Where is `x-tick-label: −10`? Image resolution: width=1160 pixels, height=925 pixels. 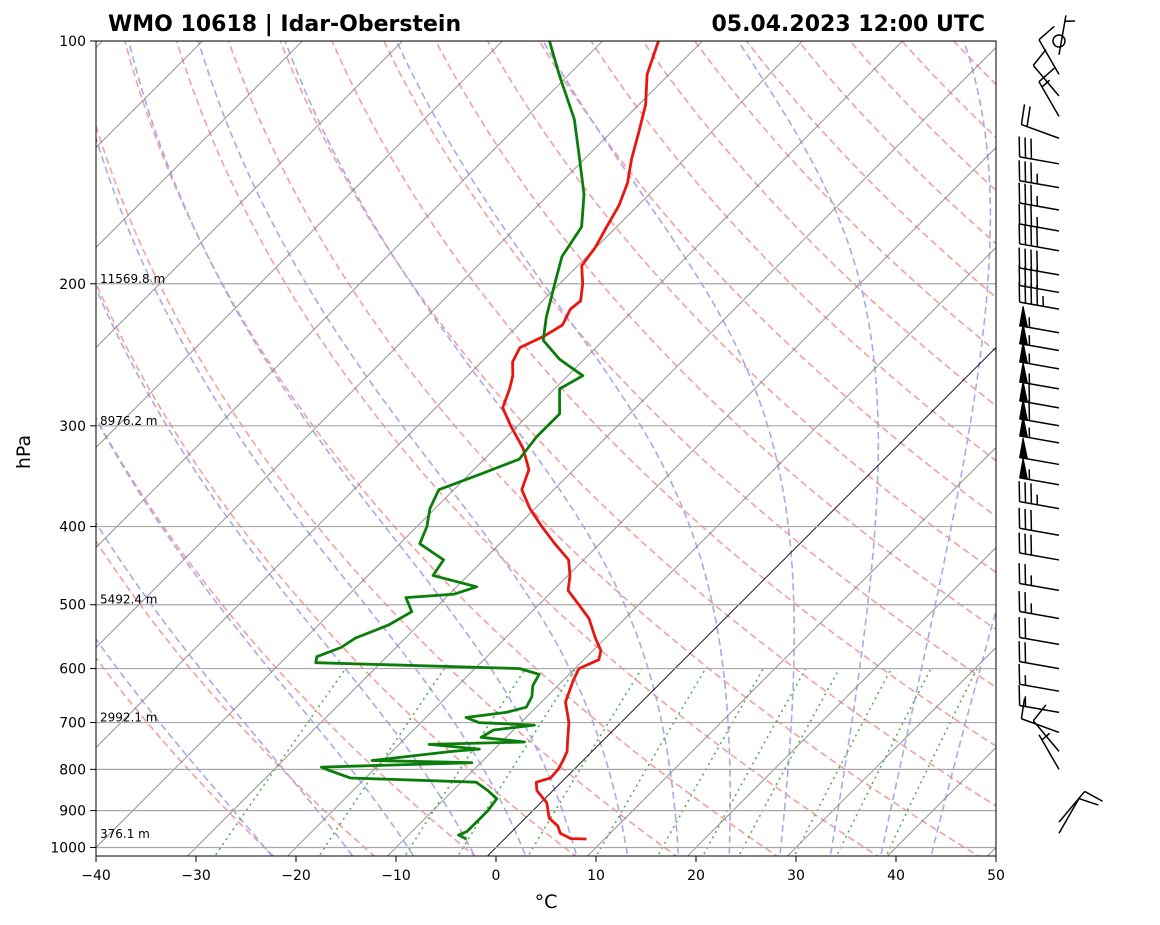
x-tick-label: −10 is located at coordinates (396, 876).